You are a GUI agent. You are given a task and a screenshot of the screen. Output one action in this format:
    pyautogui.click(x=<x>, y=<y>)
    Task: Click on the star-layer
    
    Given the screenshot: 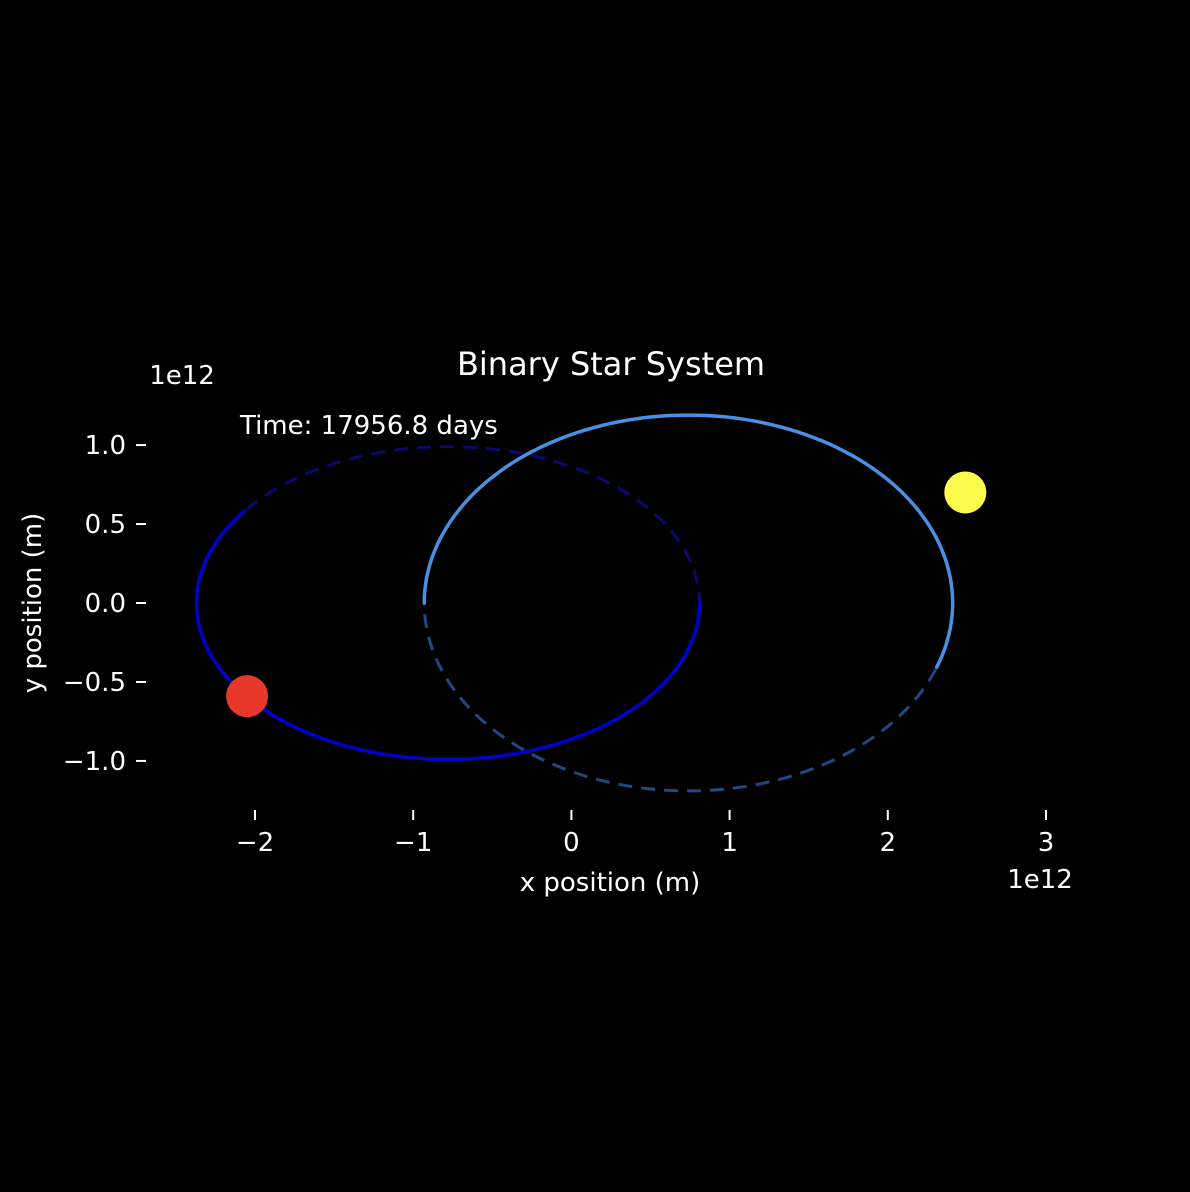 What is the action you would take?
    pyautogui.click(x=606, y=594)
    